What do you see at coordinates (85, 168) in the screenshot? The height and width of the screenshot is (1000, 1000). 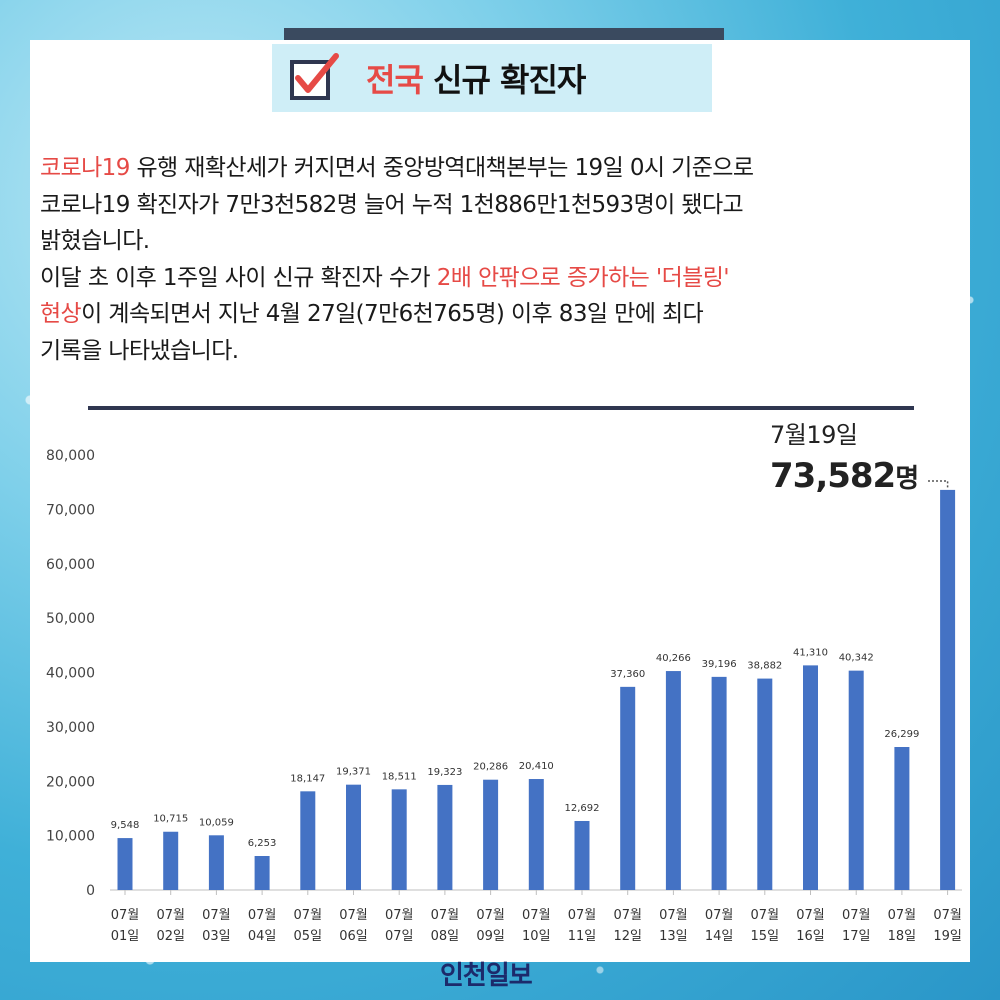 I see `paragraph-red-1: 코로나19` at bounding box center [85, 168].